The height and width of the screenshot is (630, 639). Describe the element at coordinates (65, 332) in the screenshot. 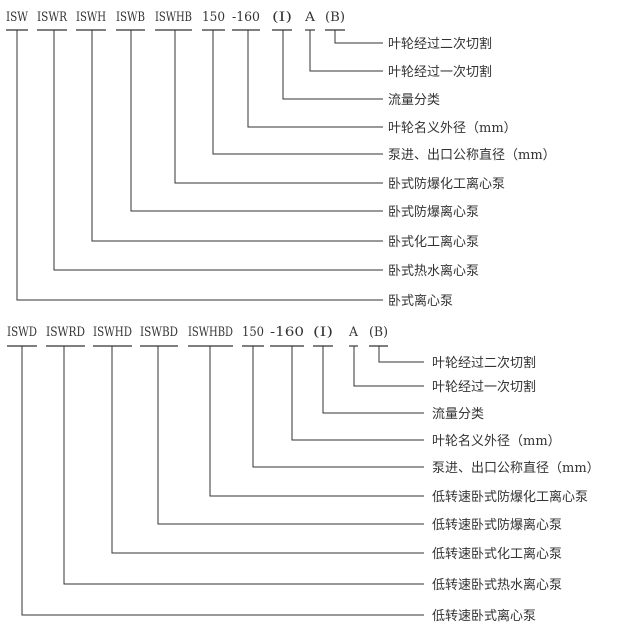

I see `model-code: ISWRD` at that location.